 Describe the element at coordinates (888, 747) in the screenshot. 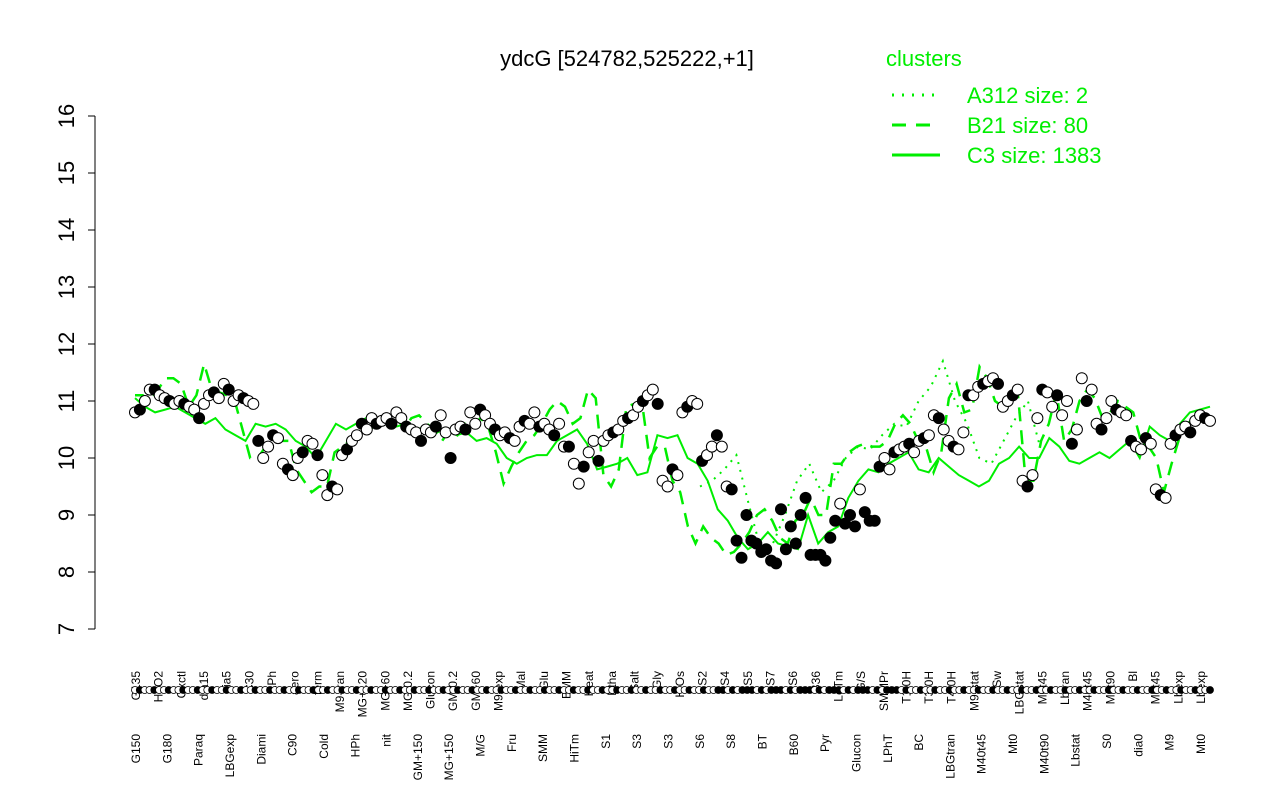

I see `x-tick-label-bottom: LPhT` at that location.